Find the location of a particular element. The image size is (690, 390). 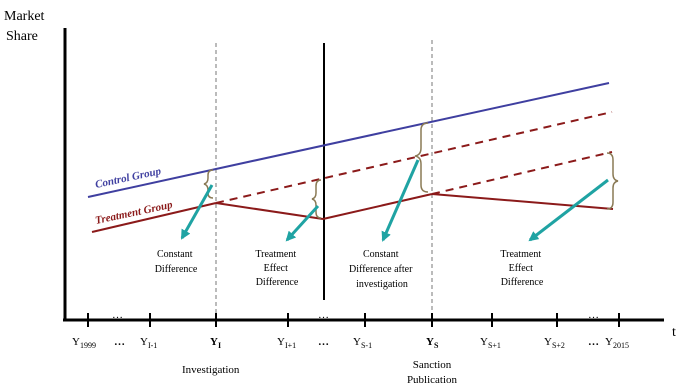

tick-label-yi+1: YI+1 is located at coordinates (286, 343).